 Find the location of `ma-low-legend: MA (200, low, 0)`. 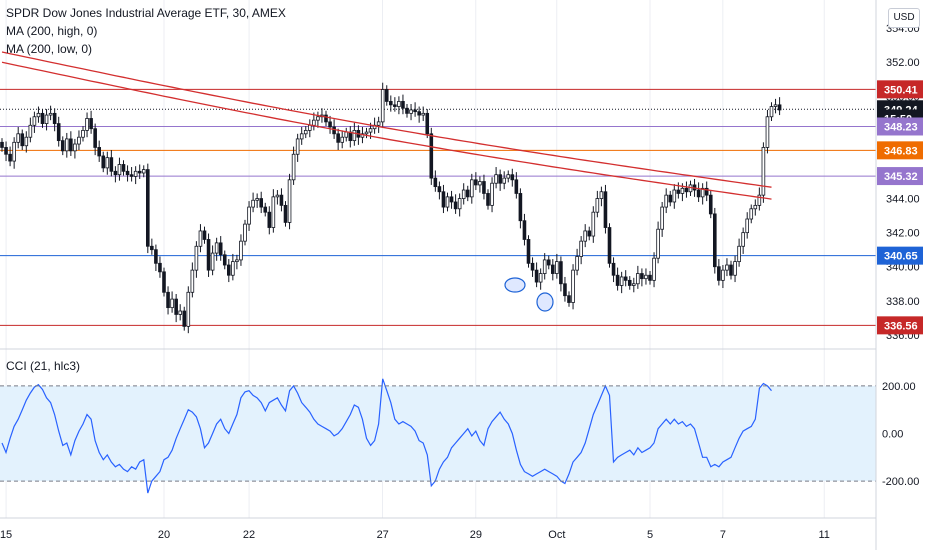

ma-low-legend: MA (200, low, 0) is located at coordinates (49, 49).